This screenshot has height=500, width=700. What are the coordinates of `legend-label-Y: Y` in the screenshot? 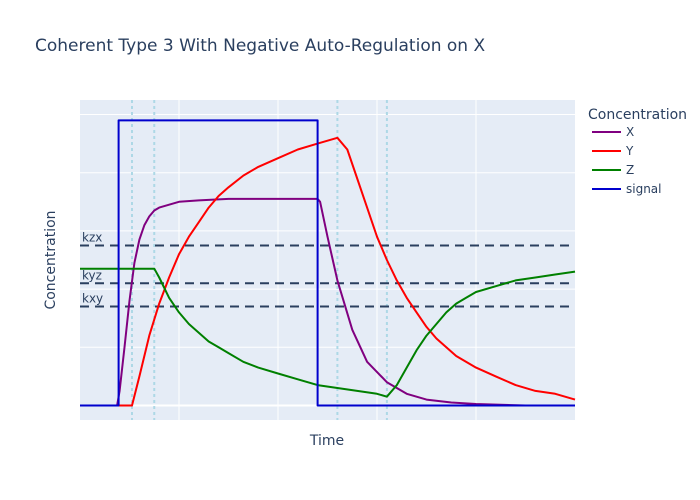 It's located at (629, 151).